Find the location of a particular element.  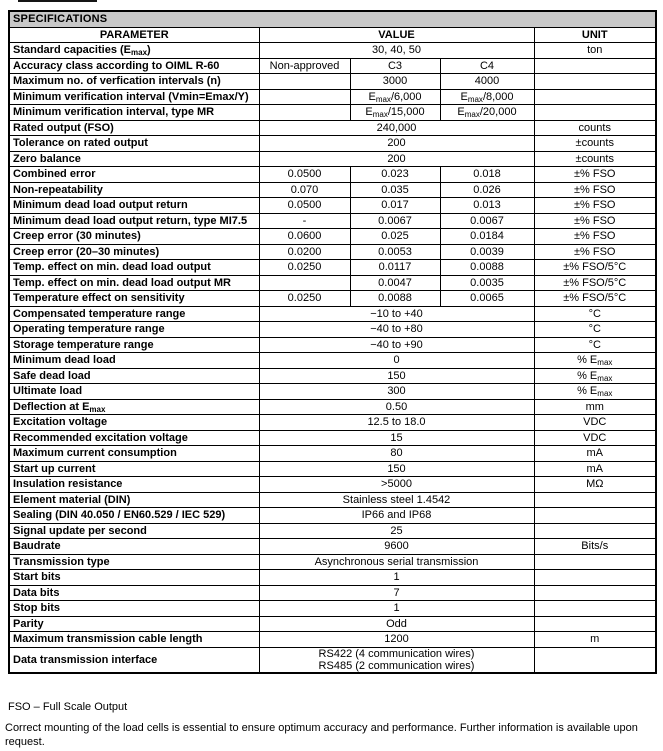

parameter-cell: Element material (DIN) is located at coordinates (134, 499).